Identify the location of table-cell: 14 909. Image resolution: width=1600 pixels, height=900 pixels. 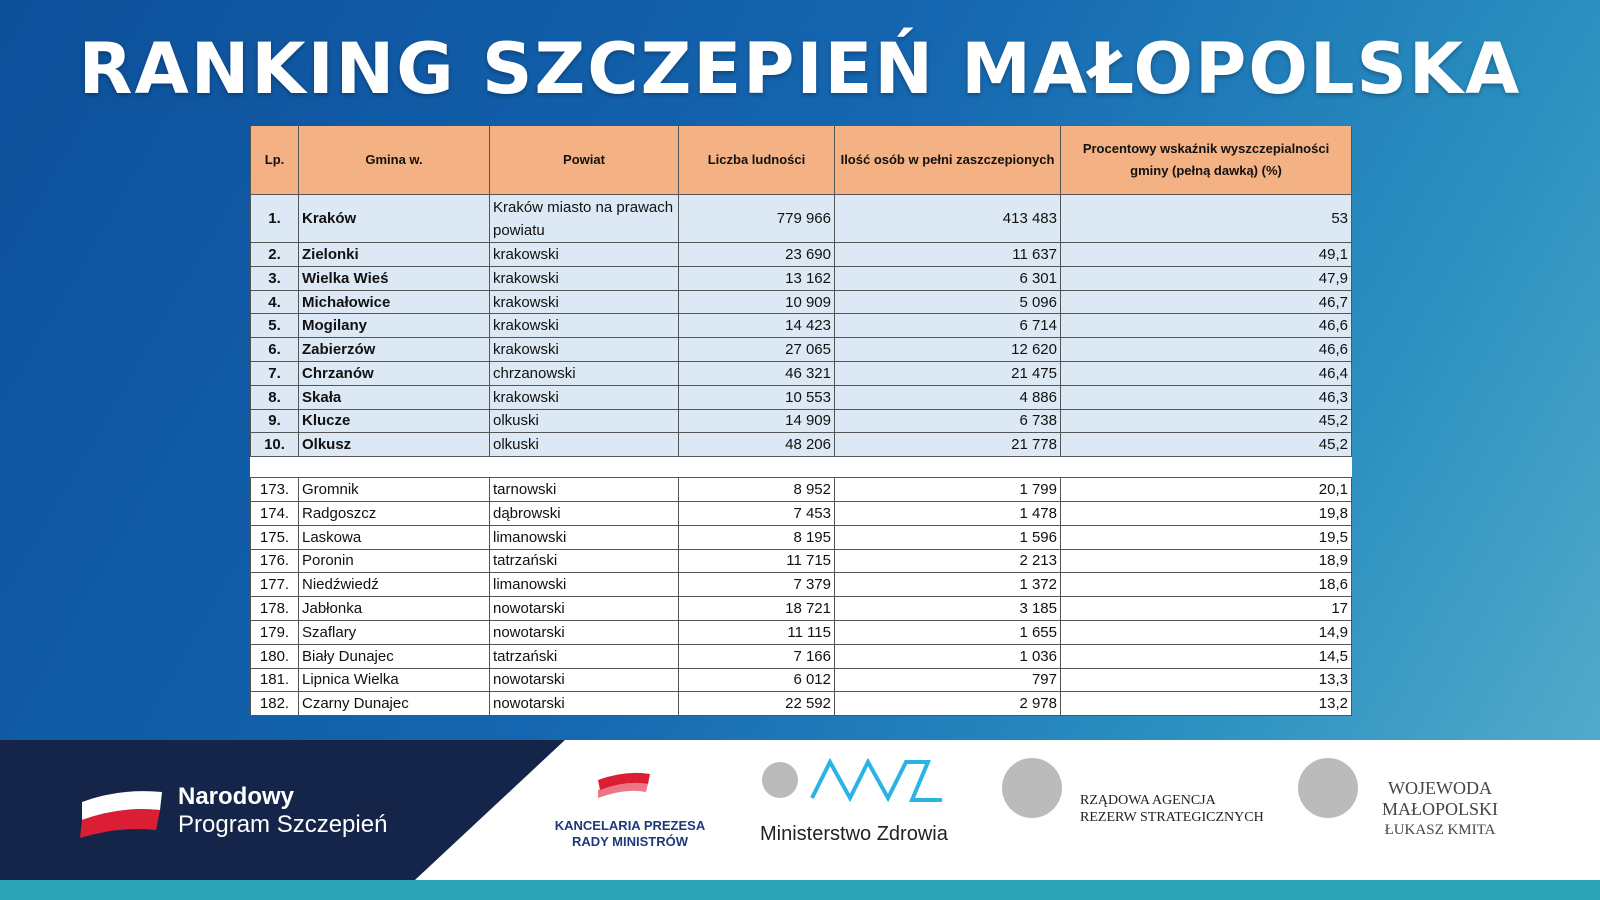
(757, 421).